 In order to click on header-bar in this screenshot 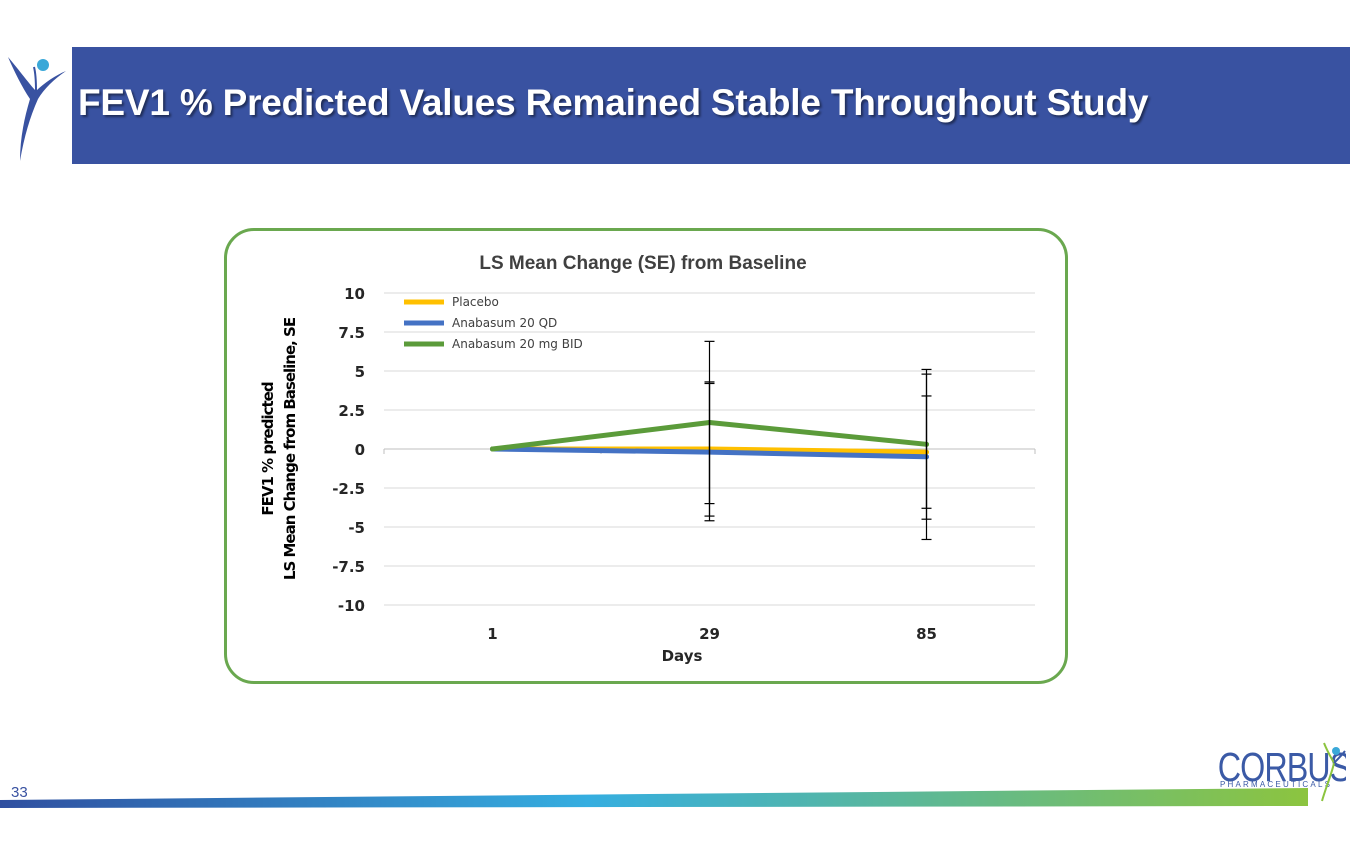, I will do `click(675, 105)`.